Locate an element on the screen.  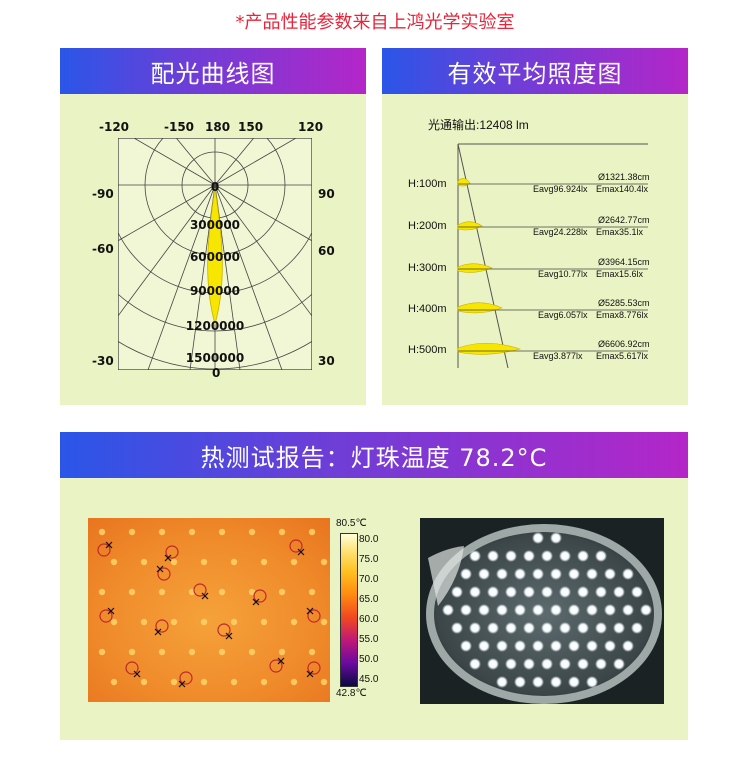
height-label: H:100m is located at coordinates (427, 184).